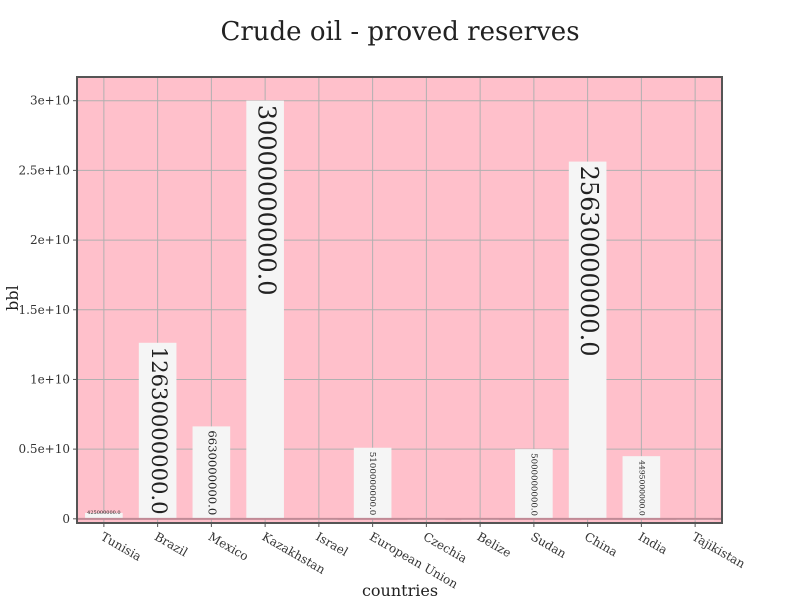  Describe the element at coordinates (494, 544) in the screenshot. I see `x-tick-label: Belize` at that location.